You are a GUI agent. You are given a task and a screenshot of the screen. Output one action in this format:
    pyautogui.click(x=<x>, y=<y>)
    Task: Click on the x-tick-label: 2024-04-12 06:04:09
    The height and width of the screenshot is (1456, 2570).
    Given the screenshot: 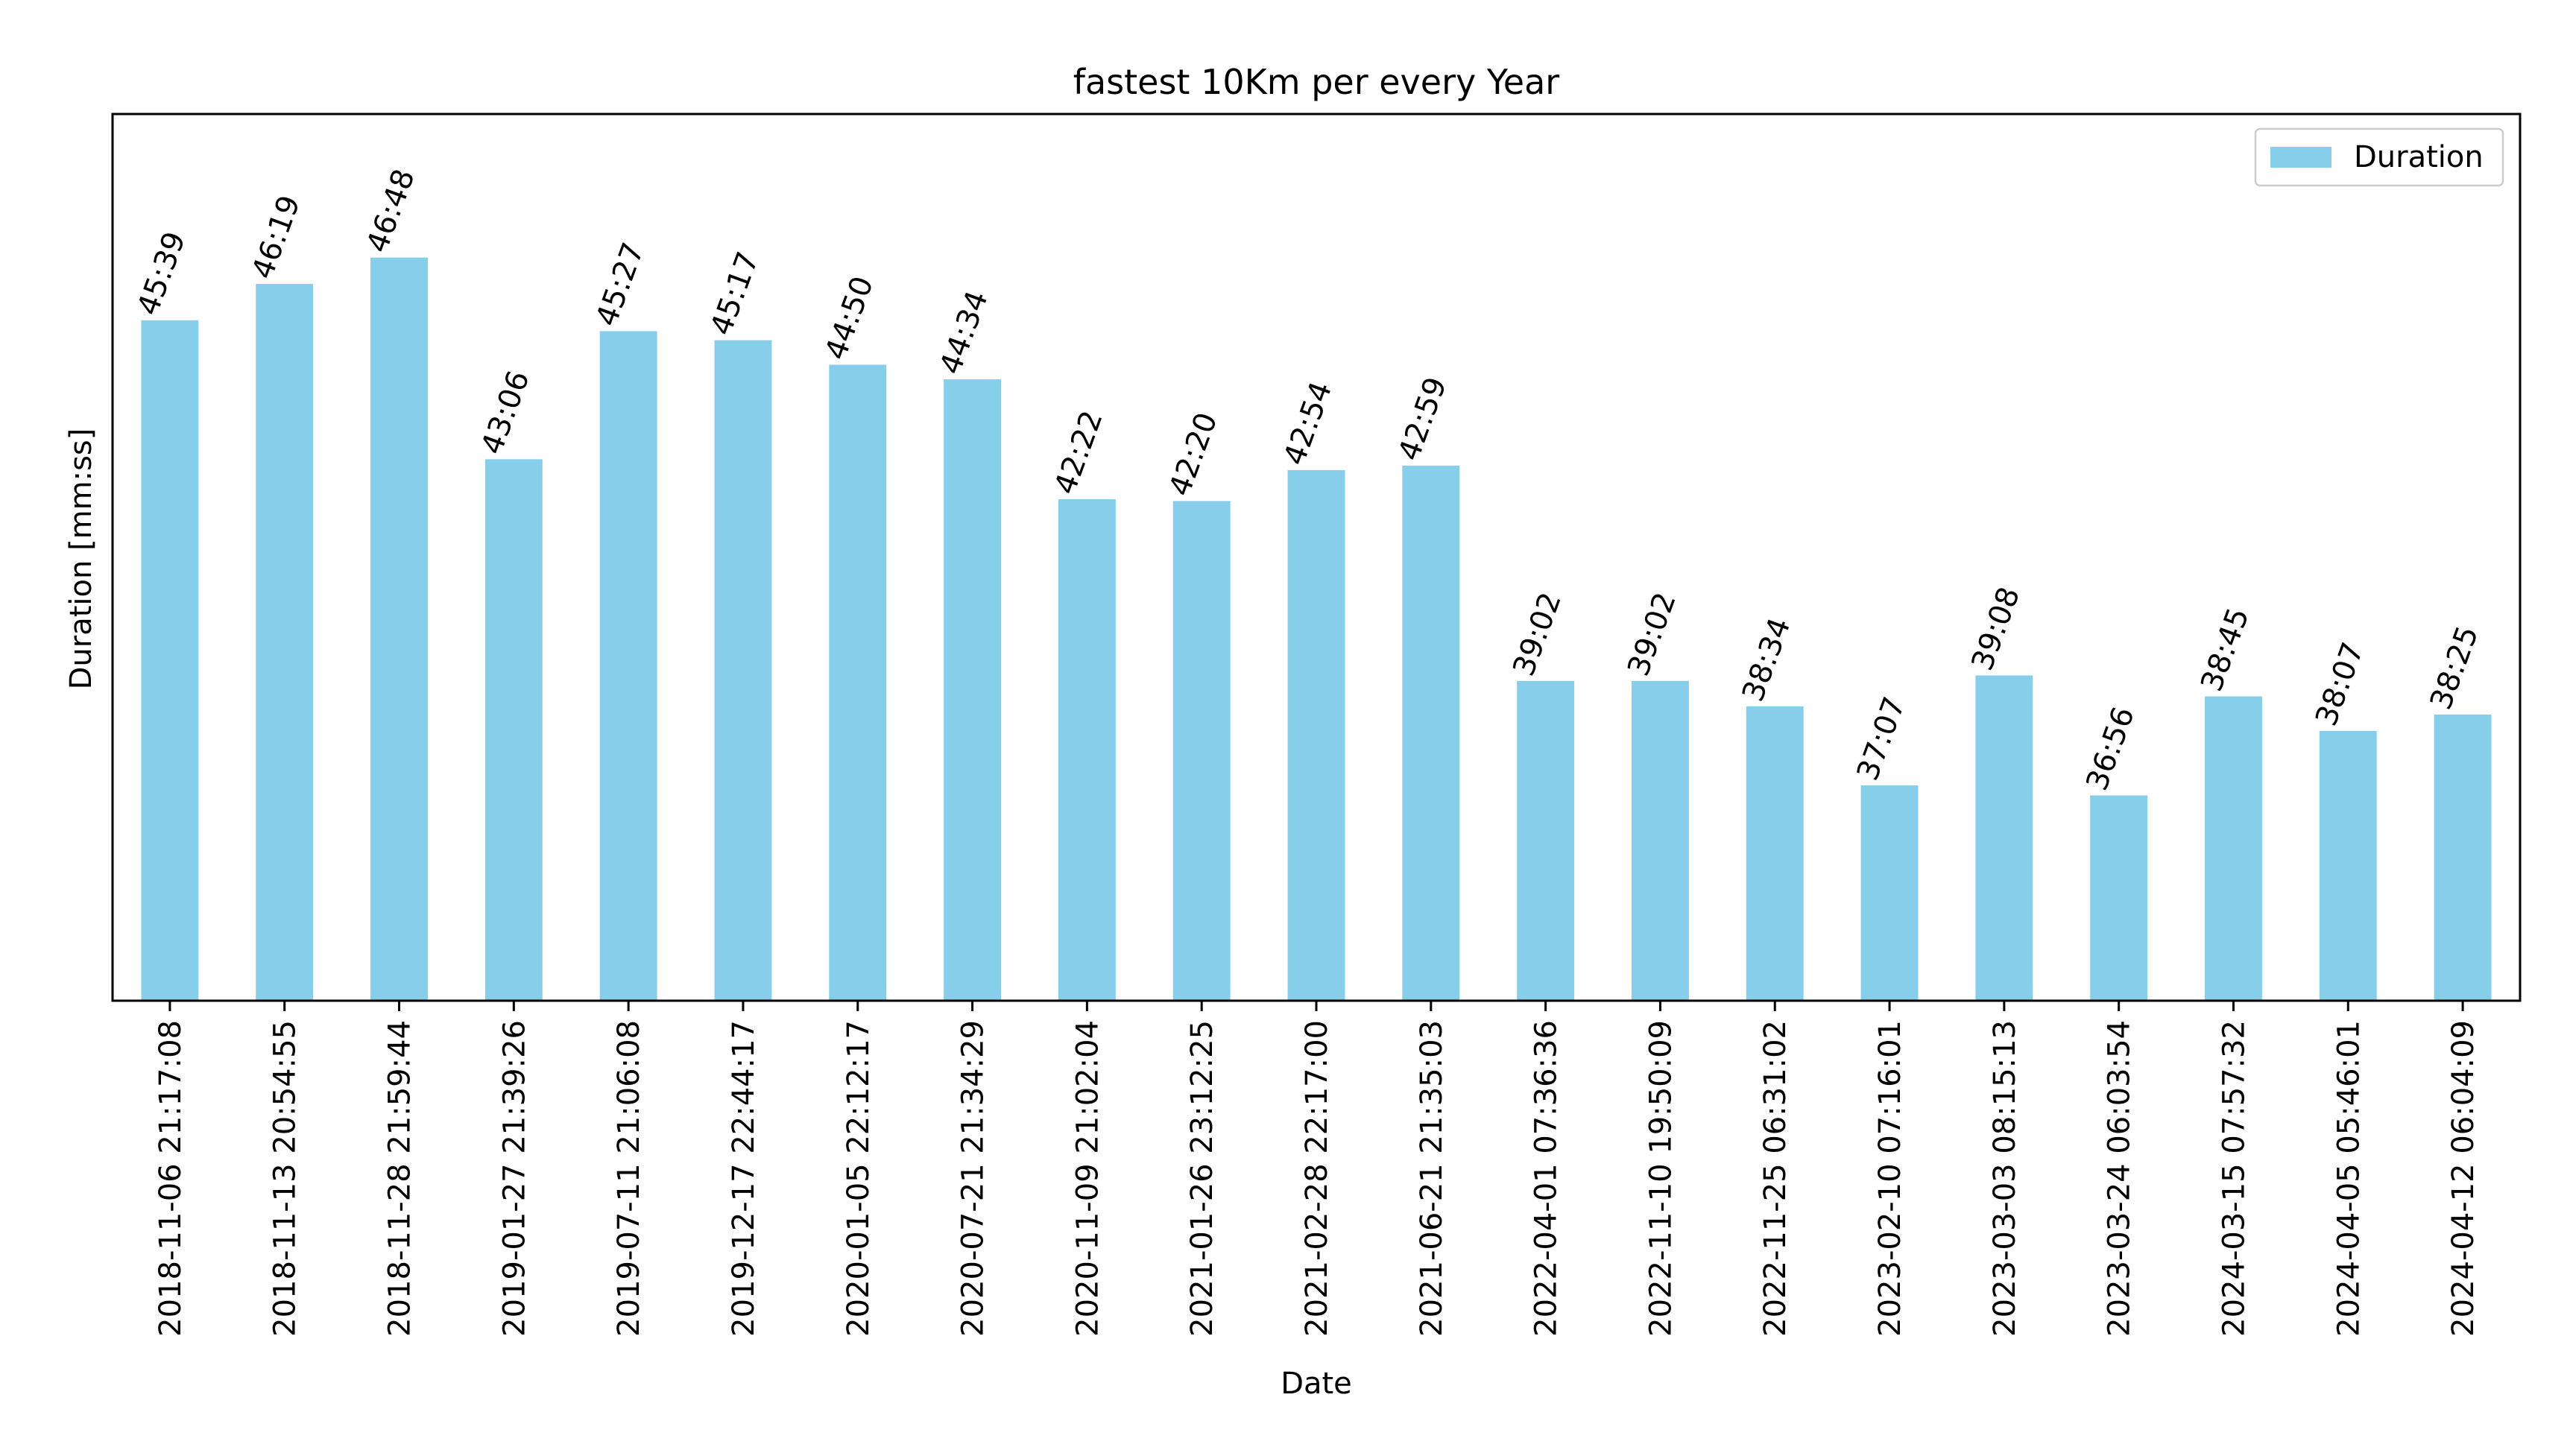 What is the action you would take?
    pyautogui.click(x=2463, y=1178)
    